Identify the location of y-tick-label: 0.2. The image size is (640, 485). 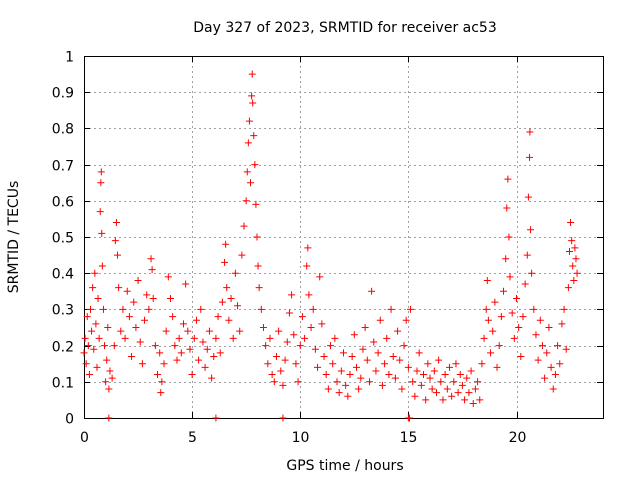
(63, 348).